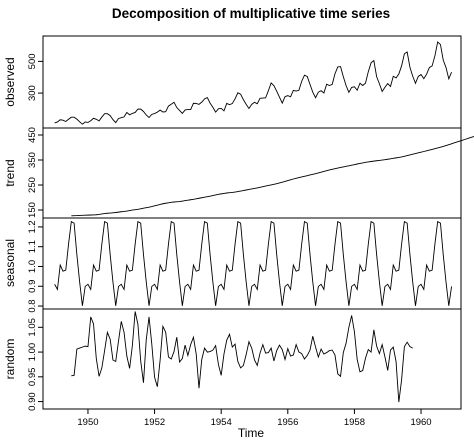  What do you see at coordinates (35, 364) in the screenshot?
I see `panel-random-y-ticks: 0.90 0.95 1.00 1.05` at bounding box center [35, 364].